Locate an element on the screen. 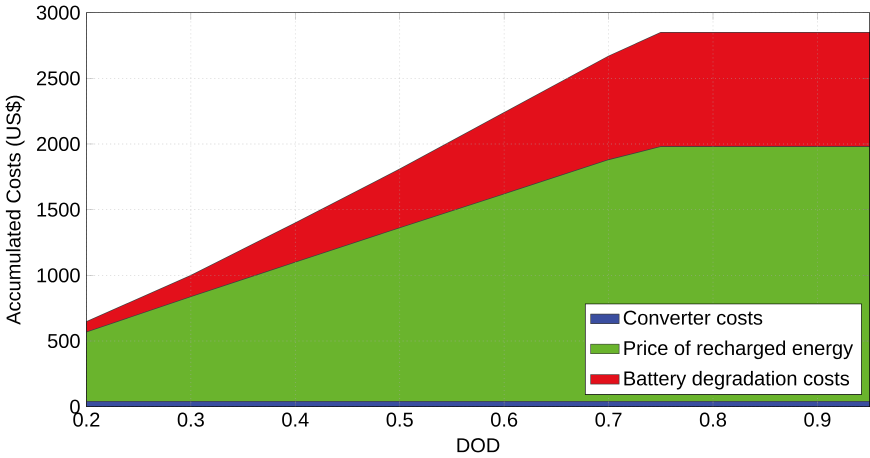 The height and width of the screenshot is (458, 870). y-tick-label: 500 is located at coordinates (64, 341).